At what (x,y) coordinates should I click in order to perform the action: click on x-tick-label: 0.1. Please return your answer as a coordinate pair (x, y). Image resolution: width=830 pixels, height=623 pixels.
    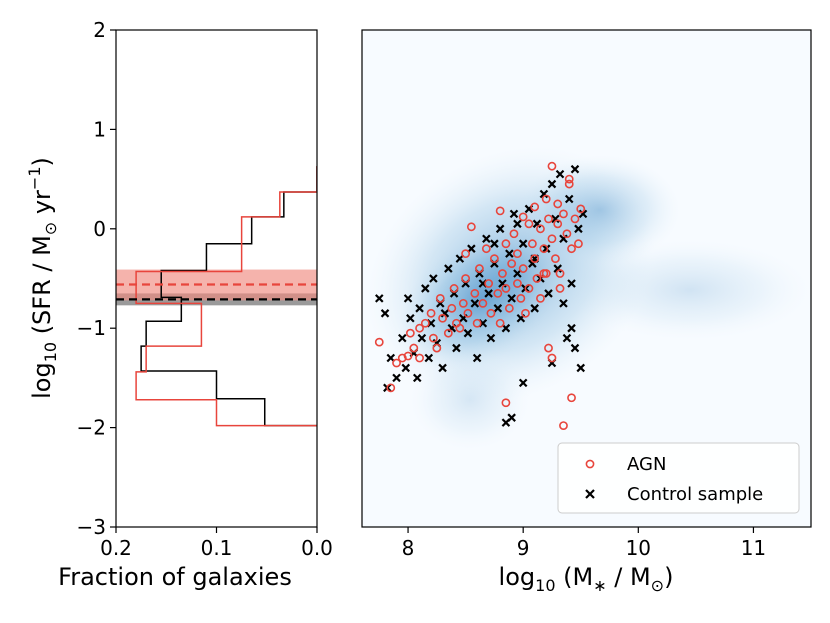
    Looking at the image, I should click on (217, 548).